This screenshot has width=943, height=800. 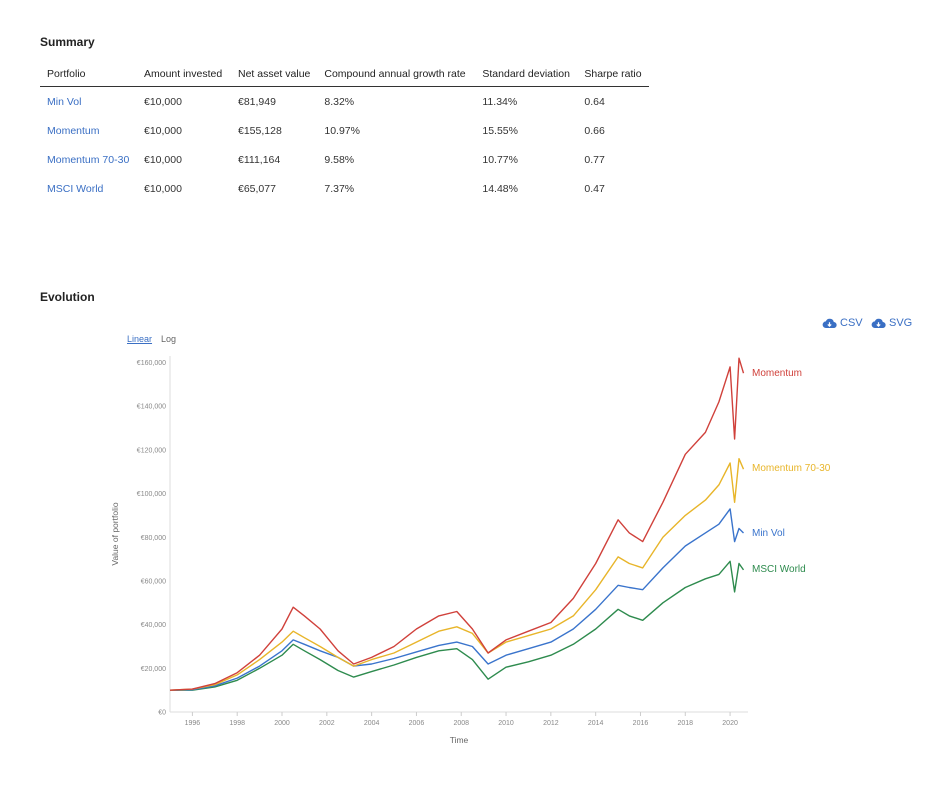 What do you see at coordinates (75, 188) in the screenshot?
I see `portfolio-link: MSCI World` at bounding box center [75, 188].